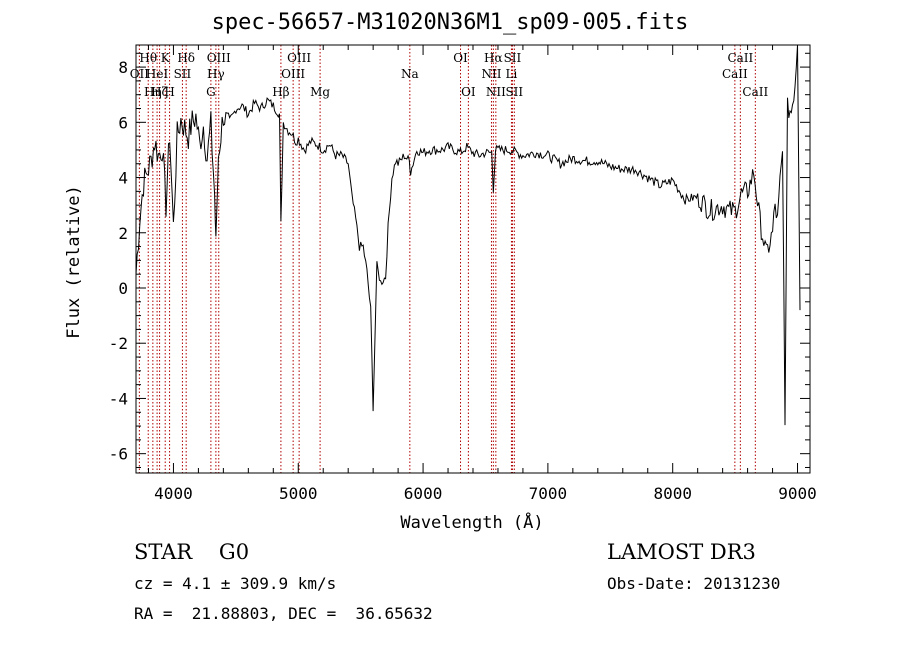 The image size is (900, 649). What do you see at coordinates (173, 493) in the screenshot?
I see `x-tick-label: 4000` at bounding box center [173, 493].